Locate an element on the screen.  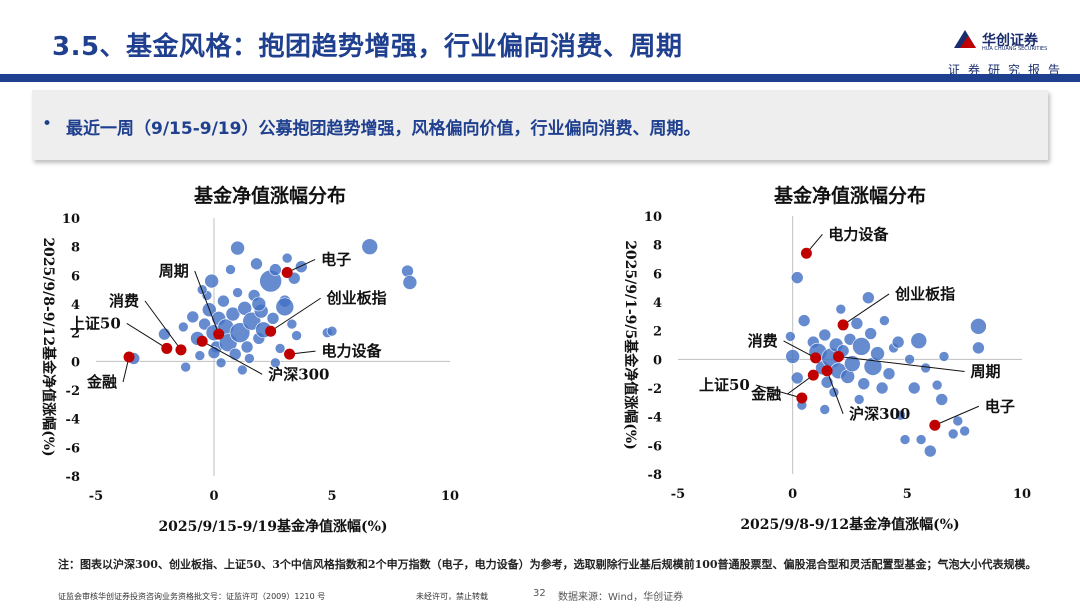
page-title: 3.5、基金风格：抱团趋势增强，行业偏向消费、周期 is located at coordinates (367, 47).